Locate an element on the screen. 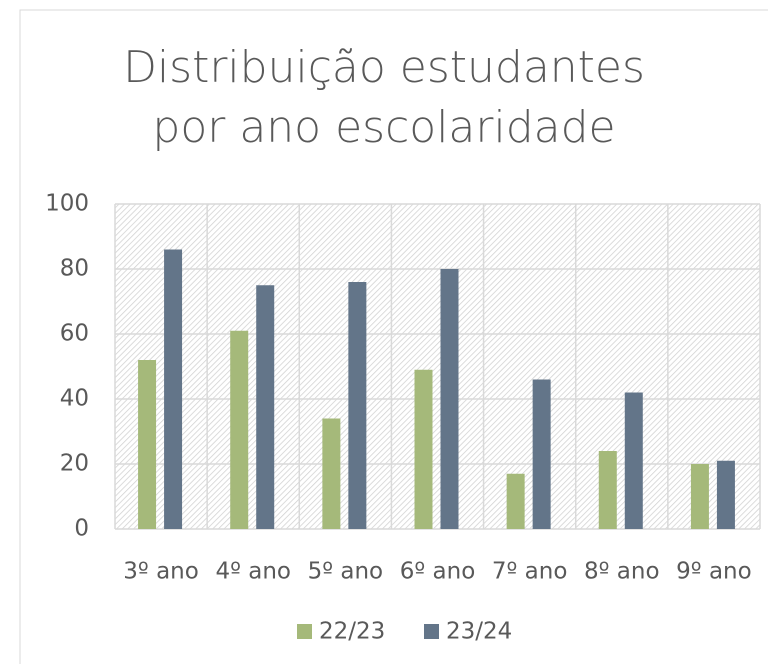  x-tick-label: 8º ano is located at coordinates (622, 572).